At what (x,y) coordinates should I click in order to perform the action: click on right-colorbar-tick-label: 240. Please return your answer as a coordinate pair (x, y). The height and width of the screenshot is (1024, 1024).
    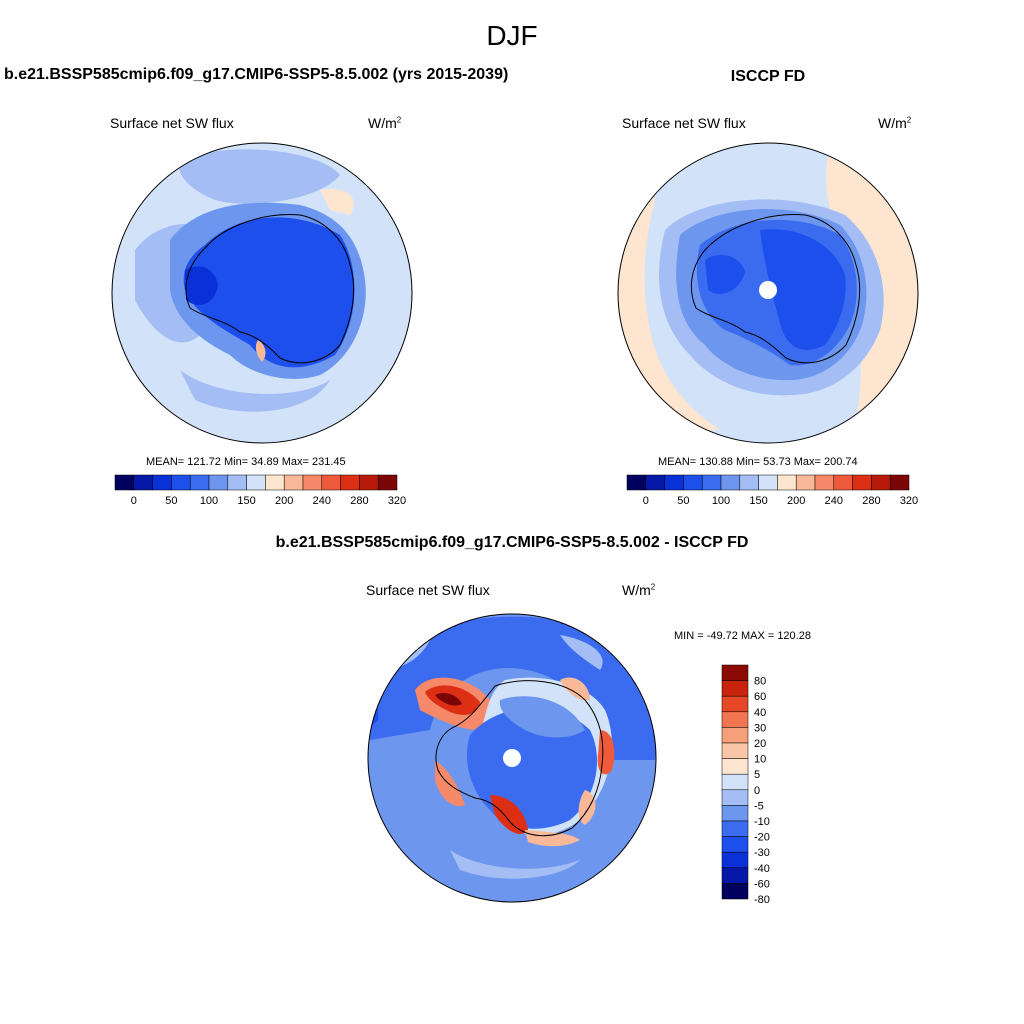
    Looking at the image, I should click on (834, 501).